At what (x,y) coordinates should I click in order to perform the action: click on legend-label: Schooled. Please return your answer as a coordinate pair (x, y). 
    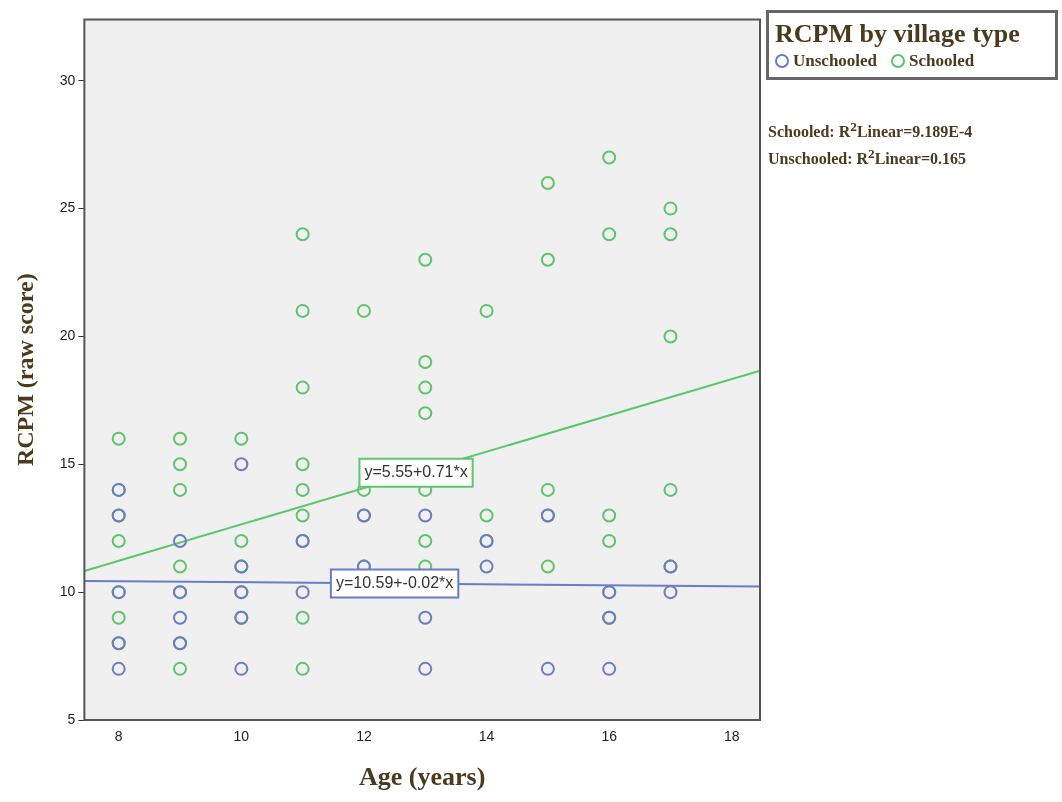
    Looking at the image, I should click on (941, 61).